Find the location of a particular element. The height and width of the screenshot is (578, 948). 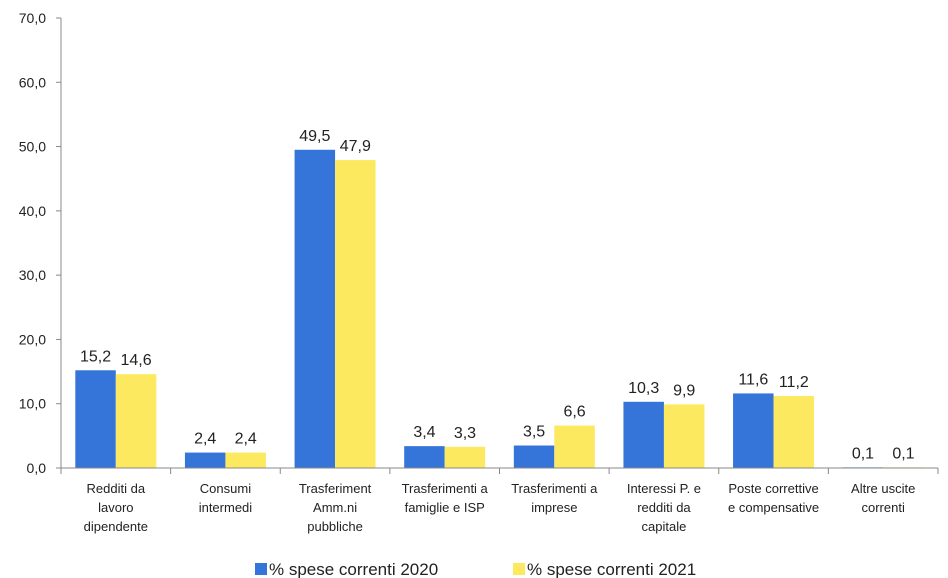

category-label: Trasferiment Amm.ni pubbliche is located at coordinates (335, 507).